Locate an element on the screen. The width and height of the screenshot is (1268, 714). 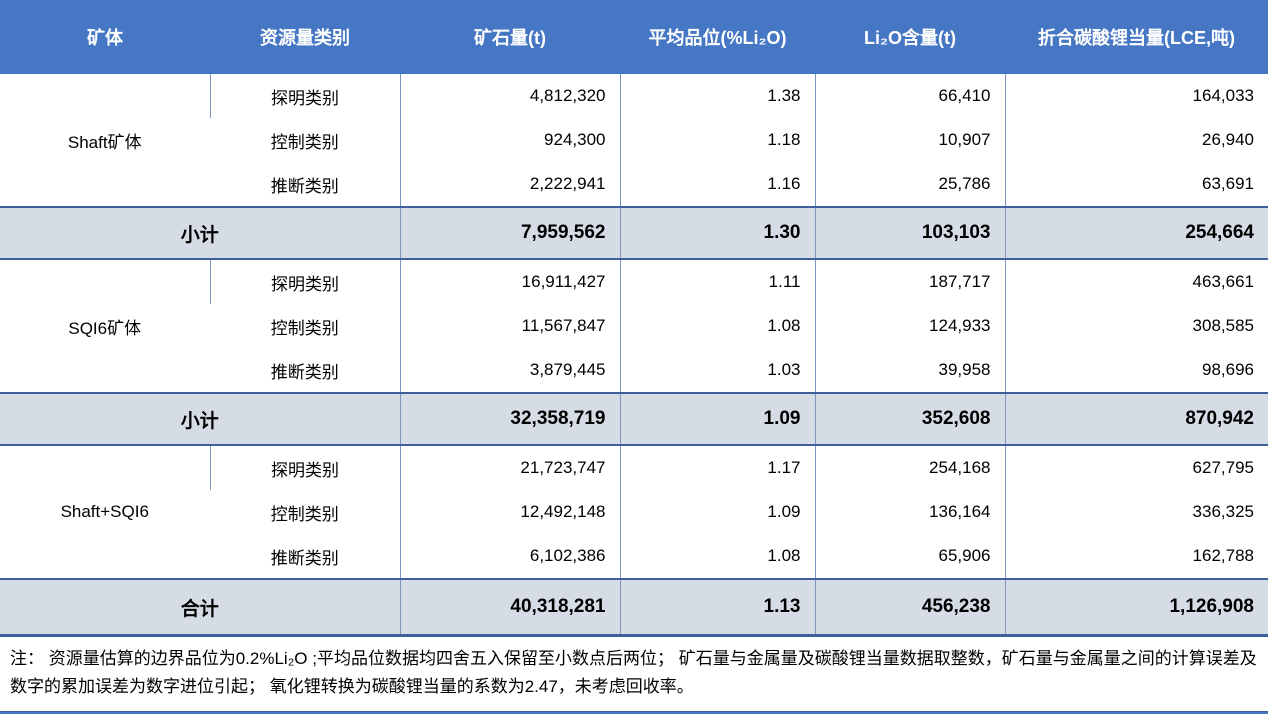
total-row: 合计 40,318,281 1.13 456,238 1,126,908 is located at coordinates (634, 607).